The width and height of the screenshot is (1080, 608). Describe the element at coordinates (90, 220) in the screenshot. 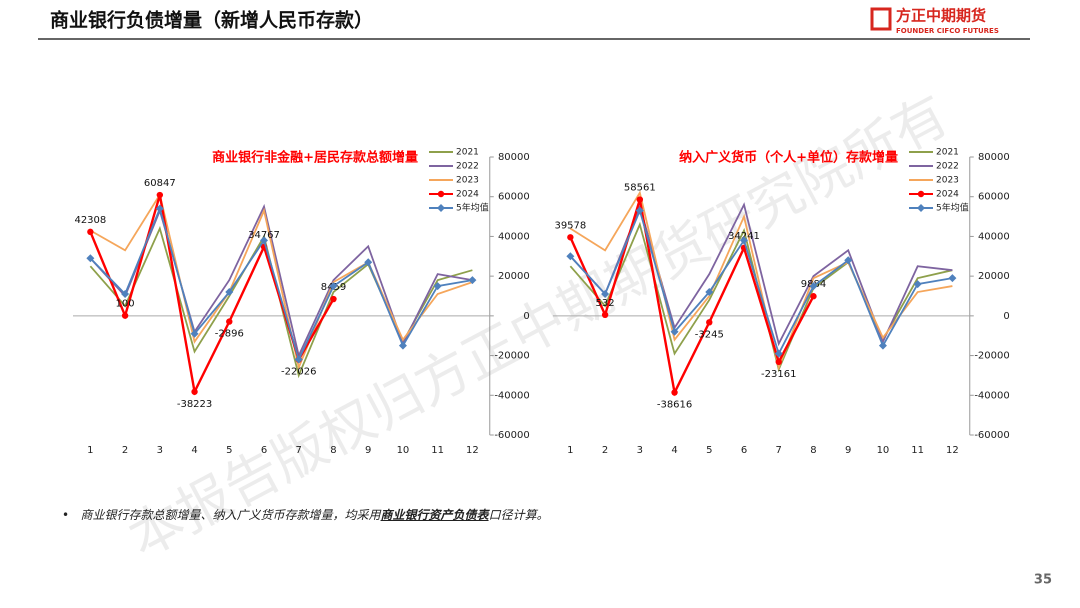

I see `data-label: 42308` at that location.